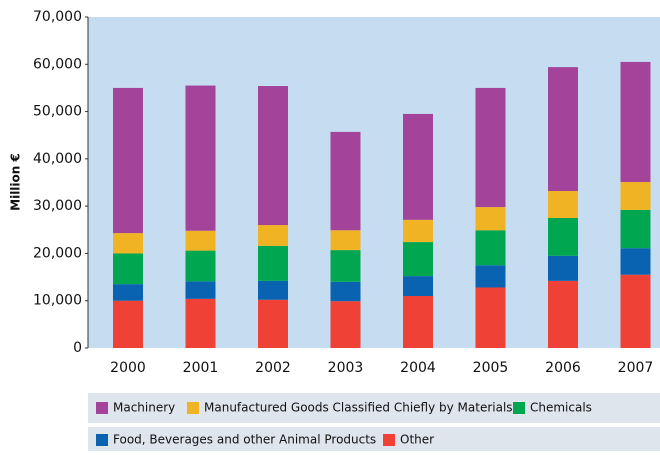 This screenshot has width=660, height=455. Describe the element at coordinates (57, 64) in the screenshot. I see `y-tick-label: 60,000` at that location.